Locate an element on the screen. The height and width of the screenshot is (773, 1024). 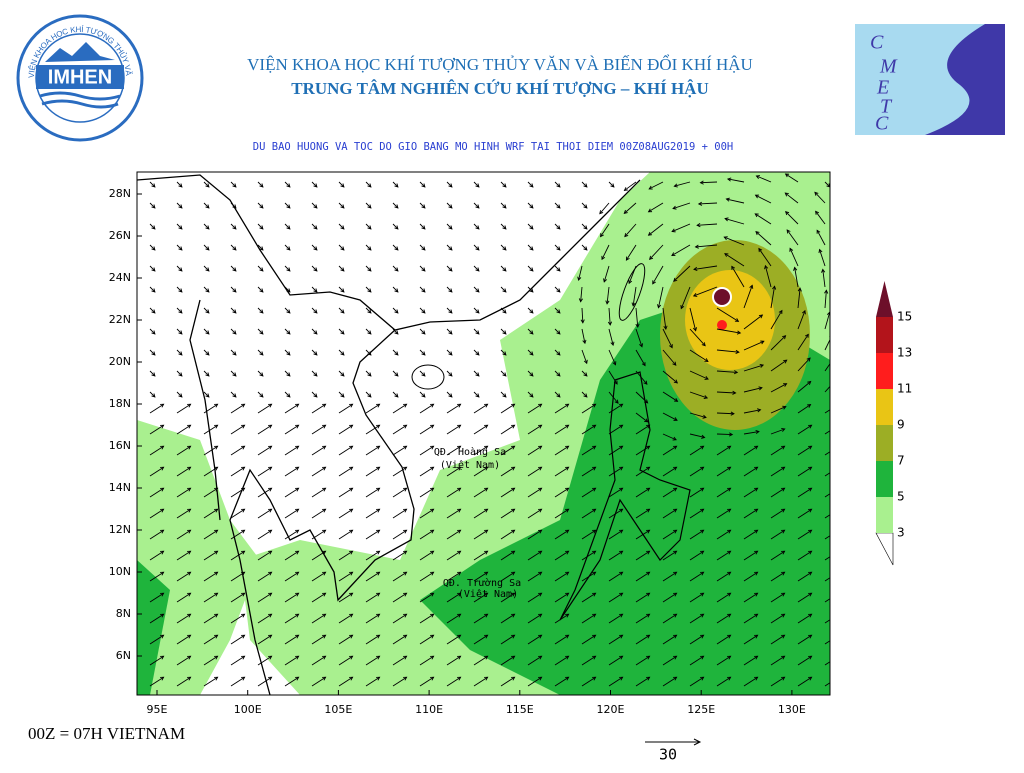
place-name: QĐ. Hoàng Sa is located at coordinates (470, 452).